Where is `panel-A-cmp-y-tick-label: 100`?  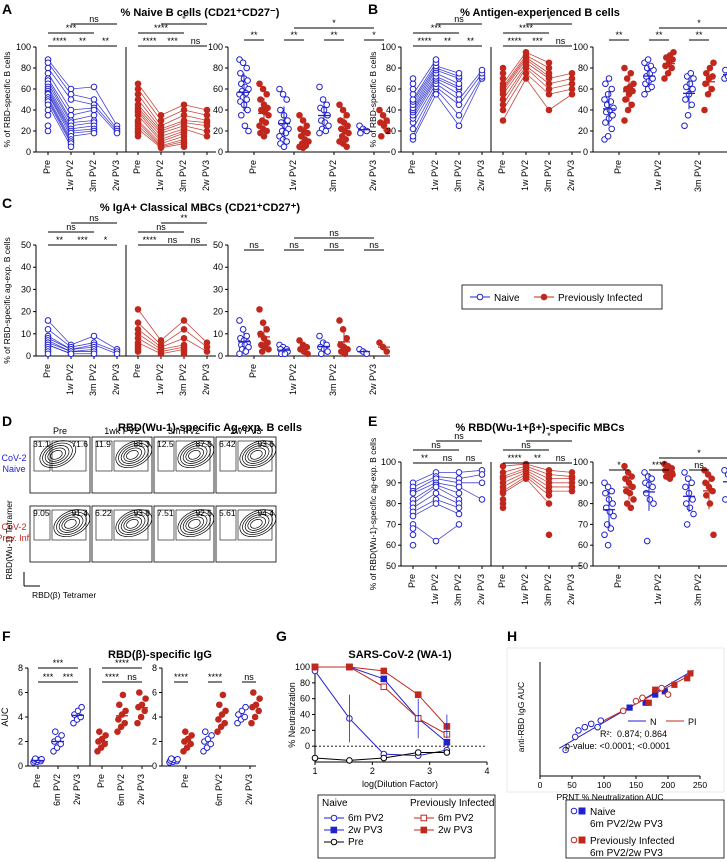 panel-A-cmp-y-tick-label: 100 is located at coordinates (215, 47).